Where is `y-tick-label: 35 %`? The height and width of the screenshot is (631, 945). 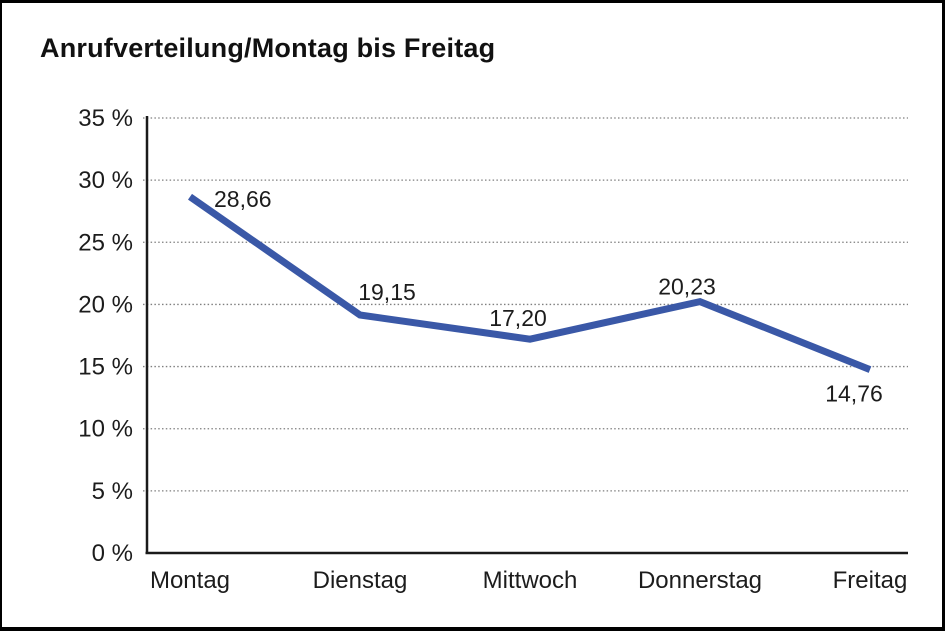
y-tick-label: 35 % is located at coordinates (105, 118).